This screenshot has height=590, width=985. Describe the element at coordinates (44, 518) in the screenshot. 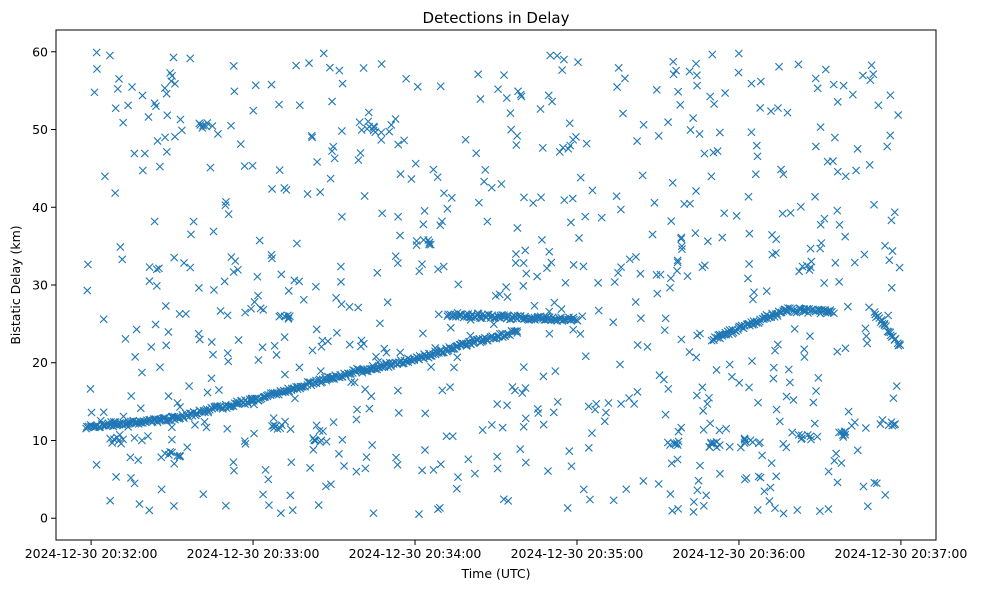

I see `y-tick-label: 0` at that location.